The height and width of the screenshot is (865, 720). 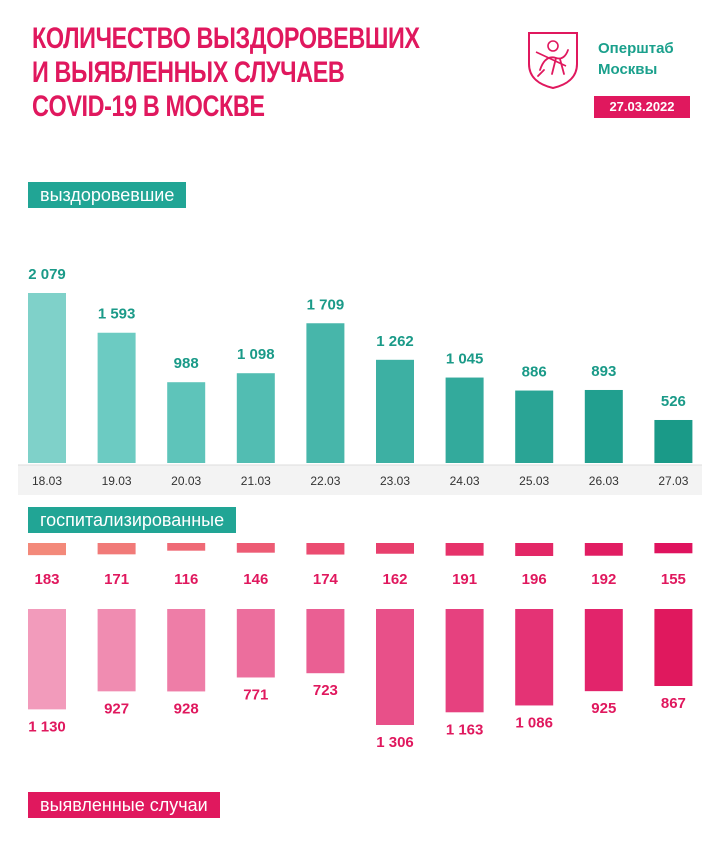 What do you see at coordinates (256, 354) in the screenshot?
I see `recovered-value-label: 1 098` at bounding box center [256, 354].